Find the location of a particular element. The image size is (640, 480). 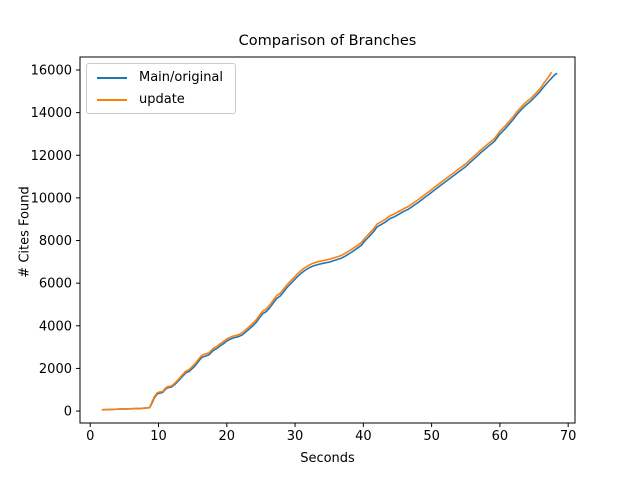

x-tick-label: 40 is located at coordinates (363, 436).